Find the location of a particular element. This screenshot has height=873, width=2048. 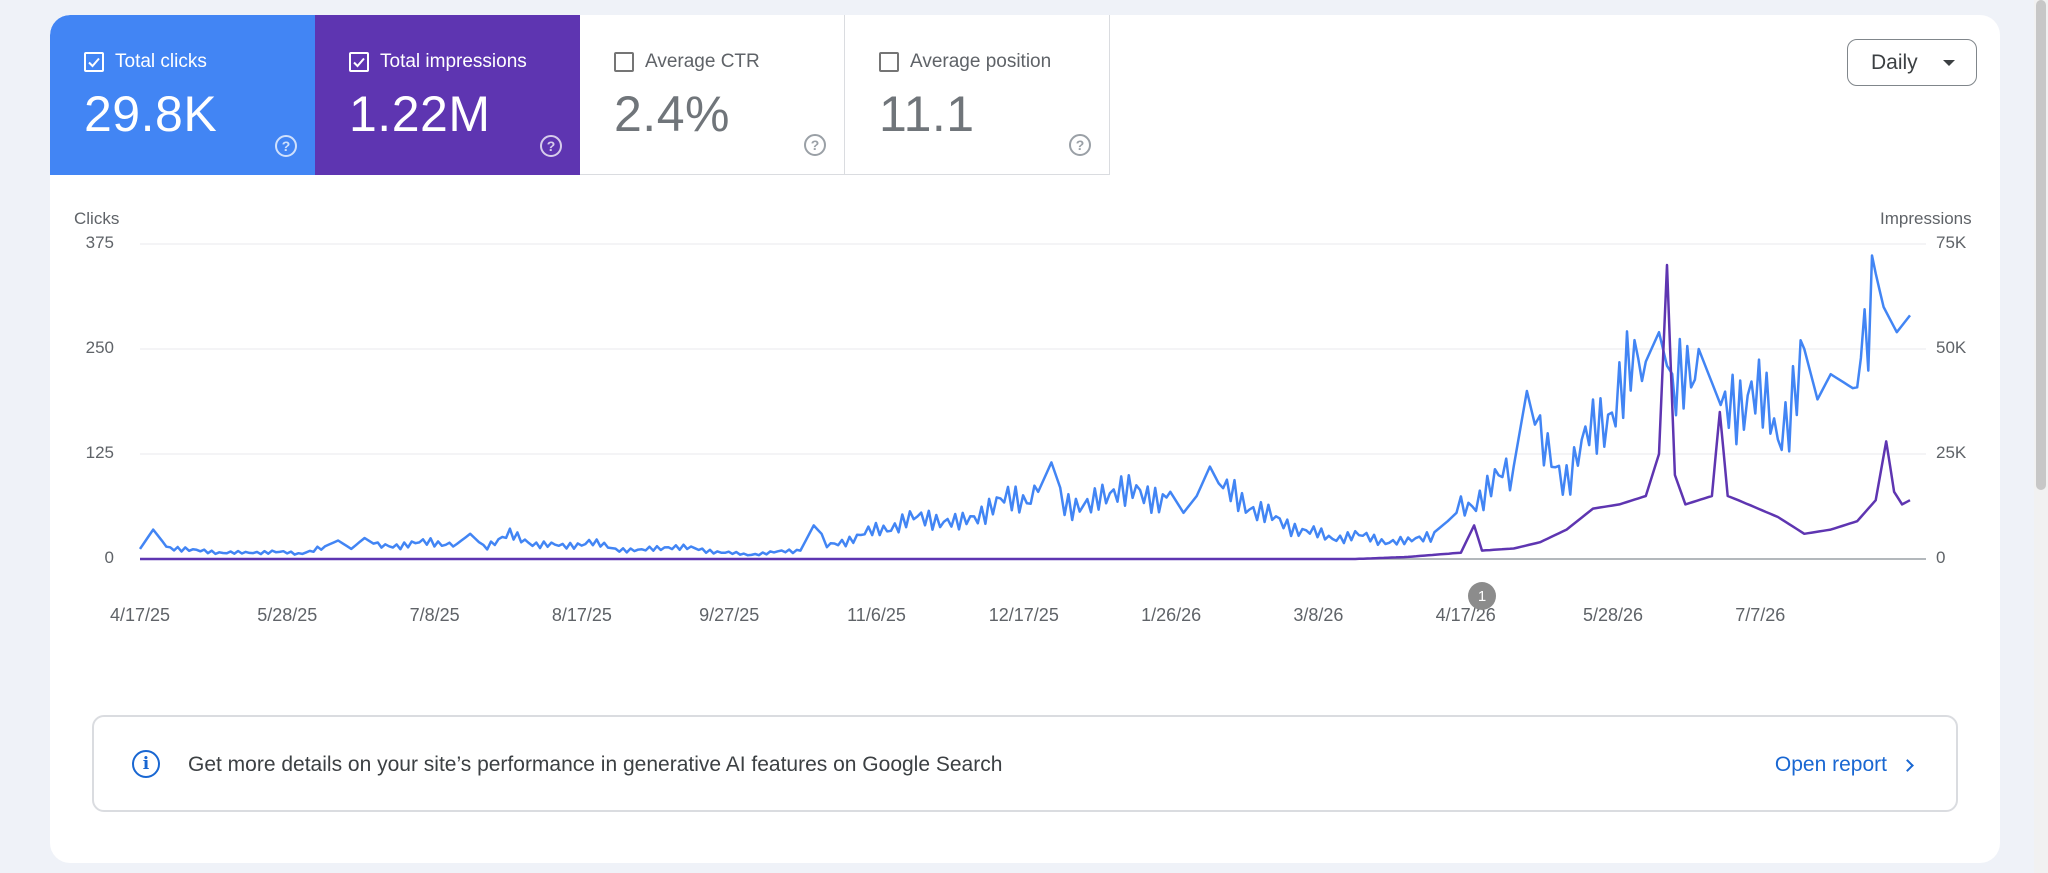

y-right-tick: 75K is located at coordinates (1951, 242).